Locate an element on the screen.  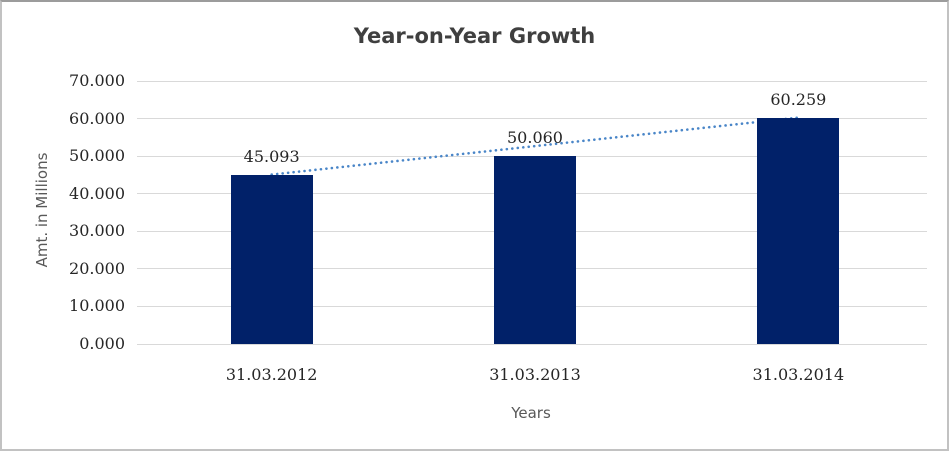
y-tick-label: 20.000 is located at coordinates (97, 268).